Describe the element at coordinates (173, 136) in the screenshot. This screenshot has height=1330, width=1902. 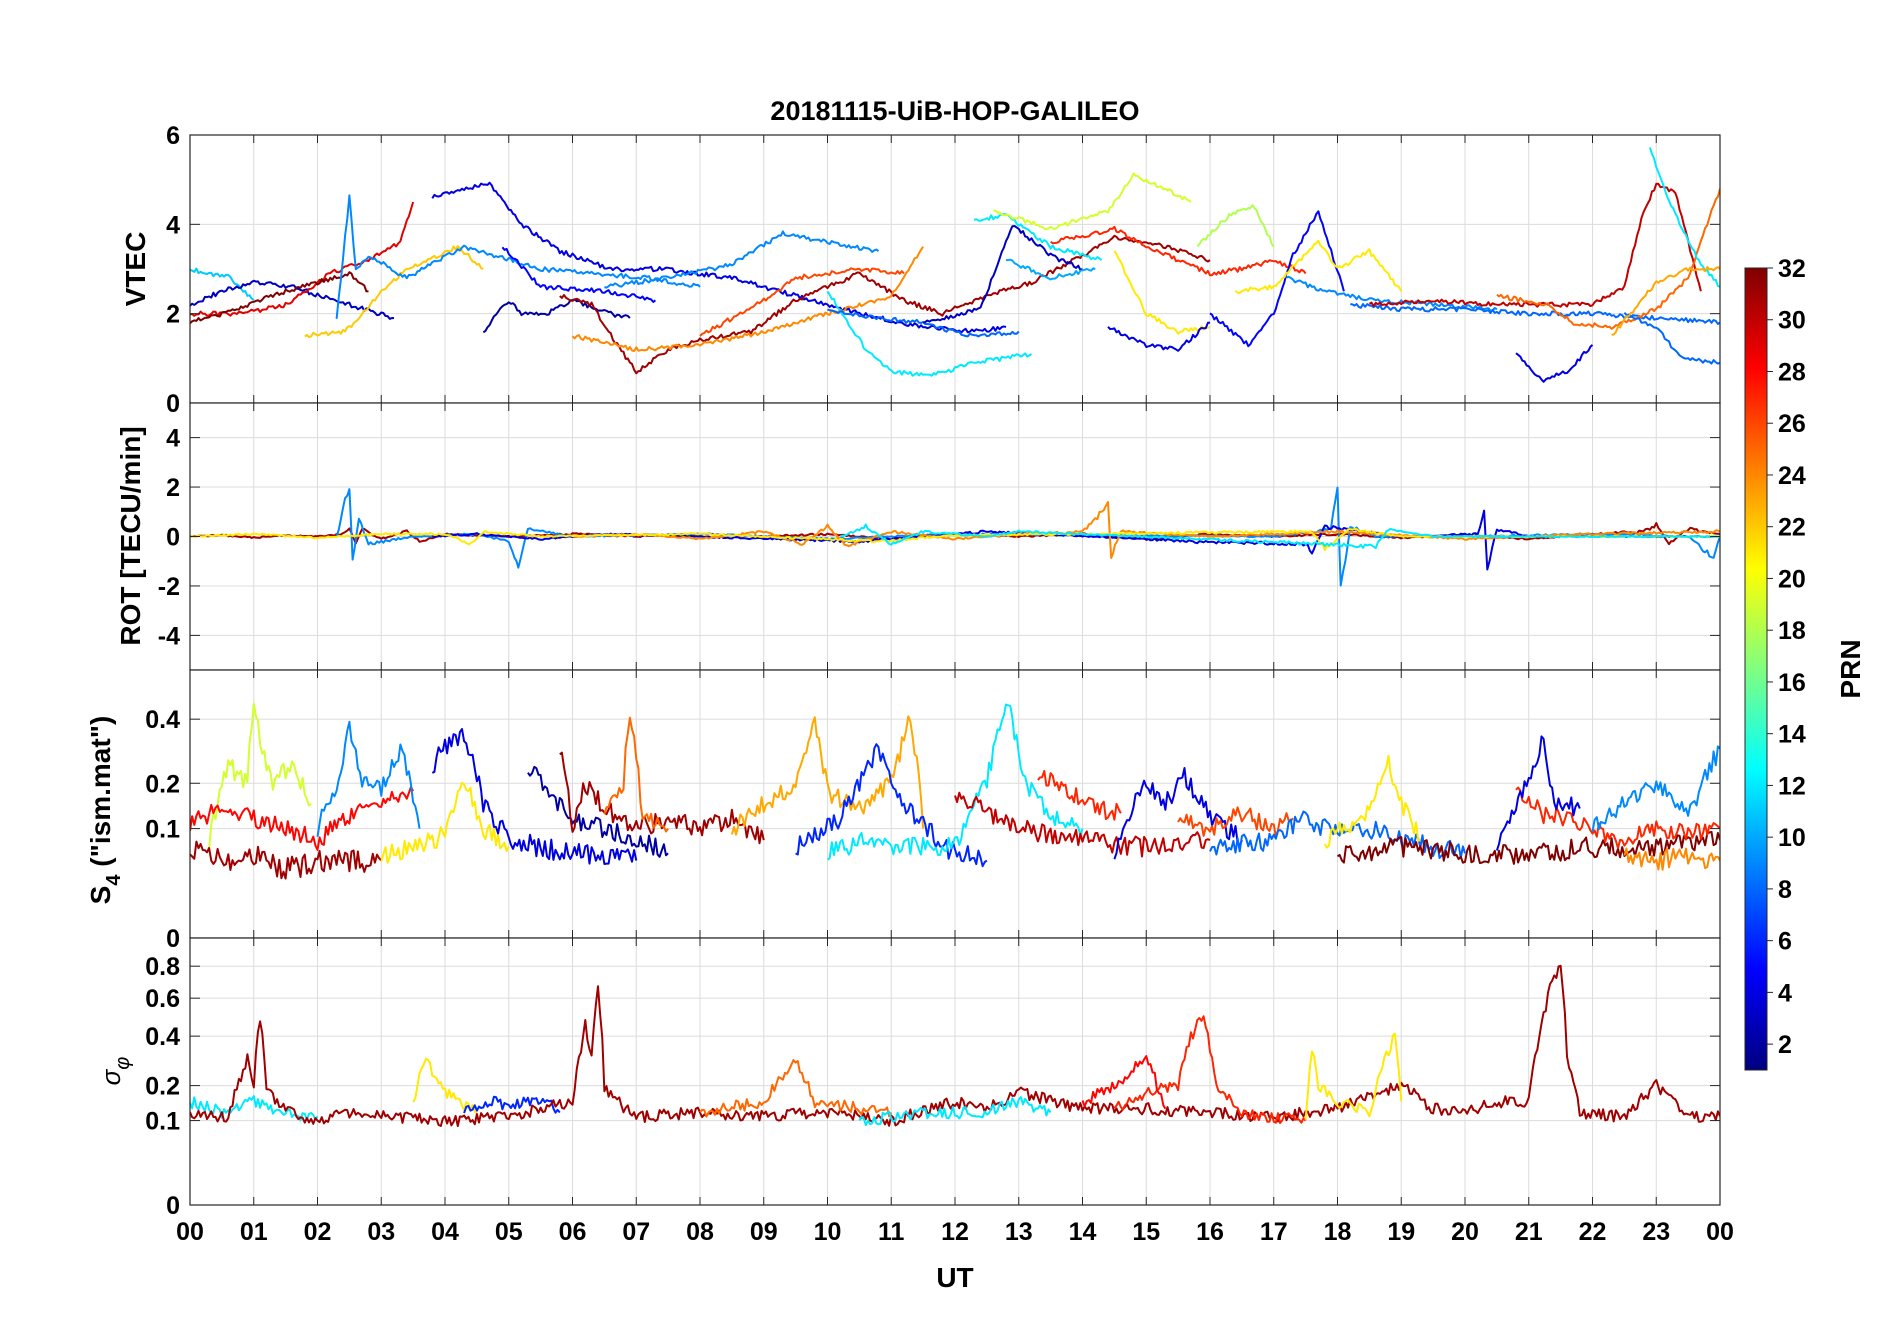
I see `vtec-ytick-label: 6` at that location.